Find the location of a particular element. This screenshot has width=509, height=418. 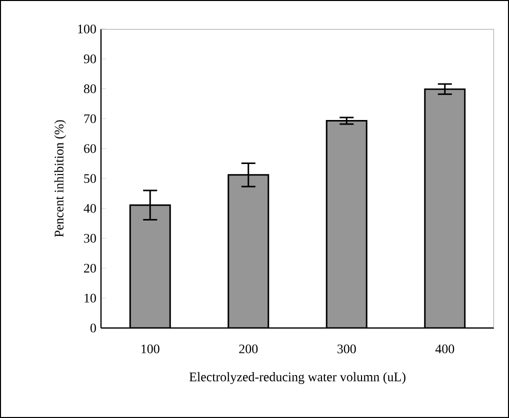

y-tick-label: 40 is located at coordinates (90, 208).